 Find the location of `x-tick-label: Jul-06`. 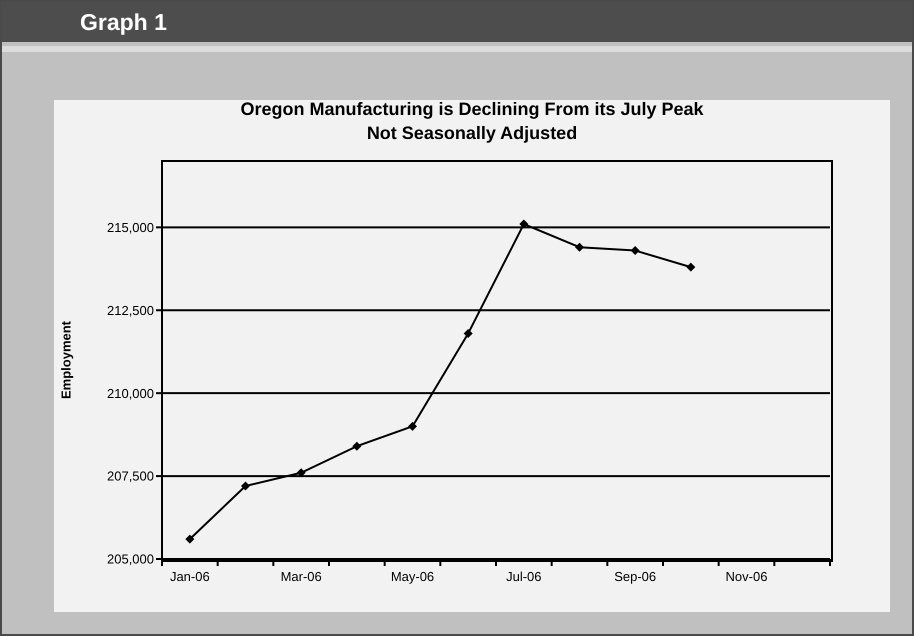

x-tick-label: Jul-06 is located at coordinates (524, 576).